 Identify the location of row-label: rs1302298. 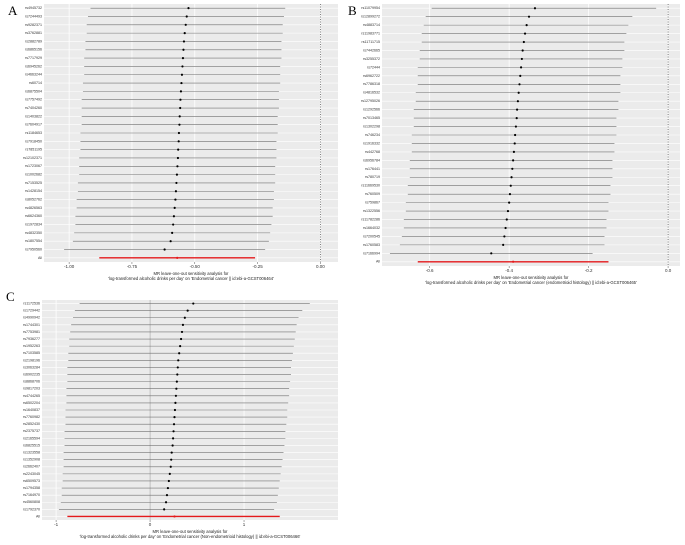
(371, 127).